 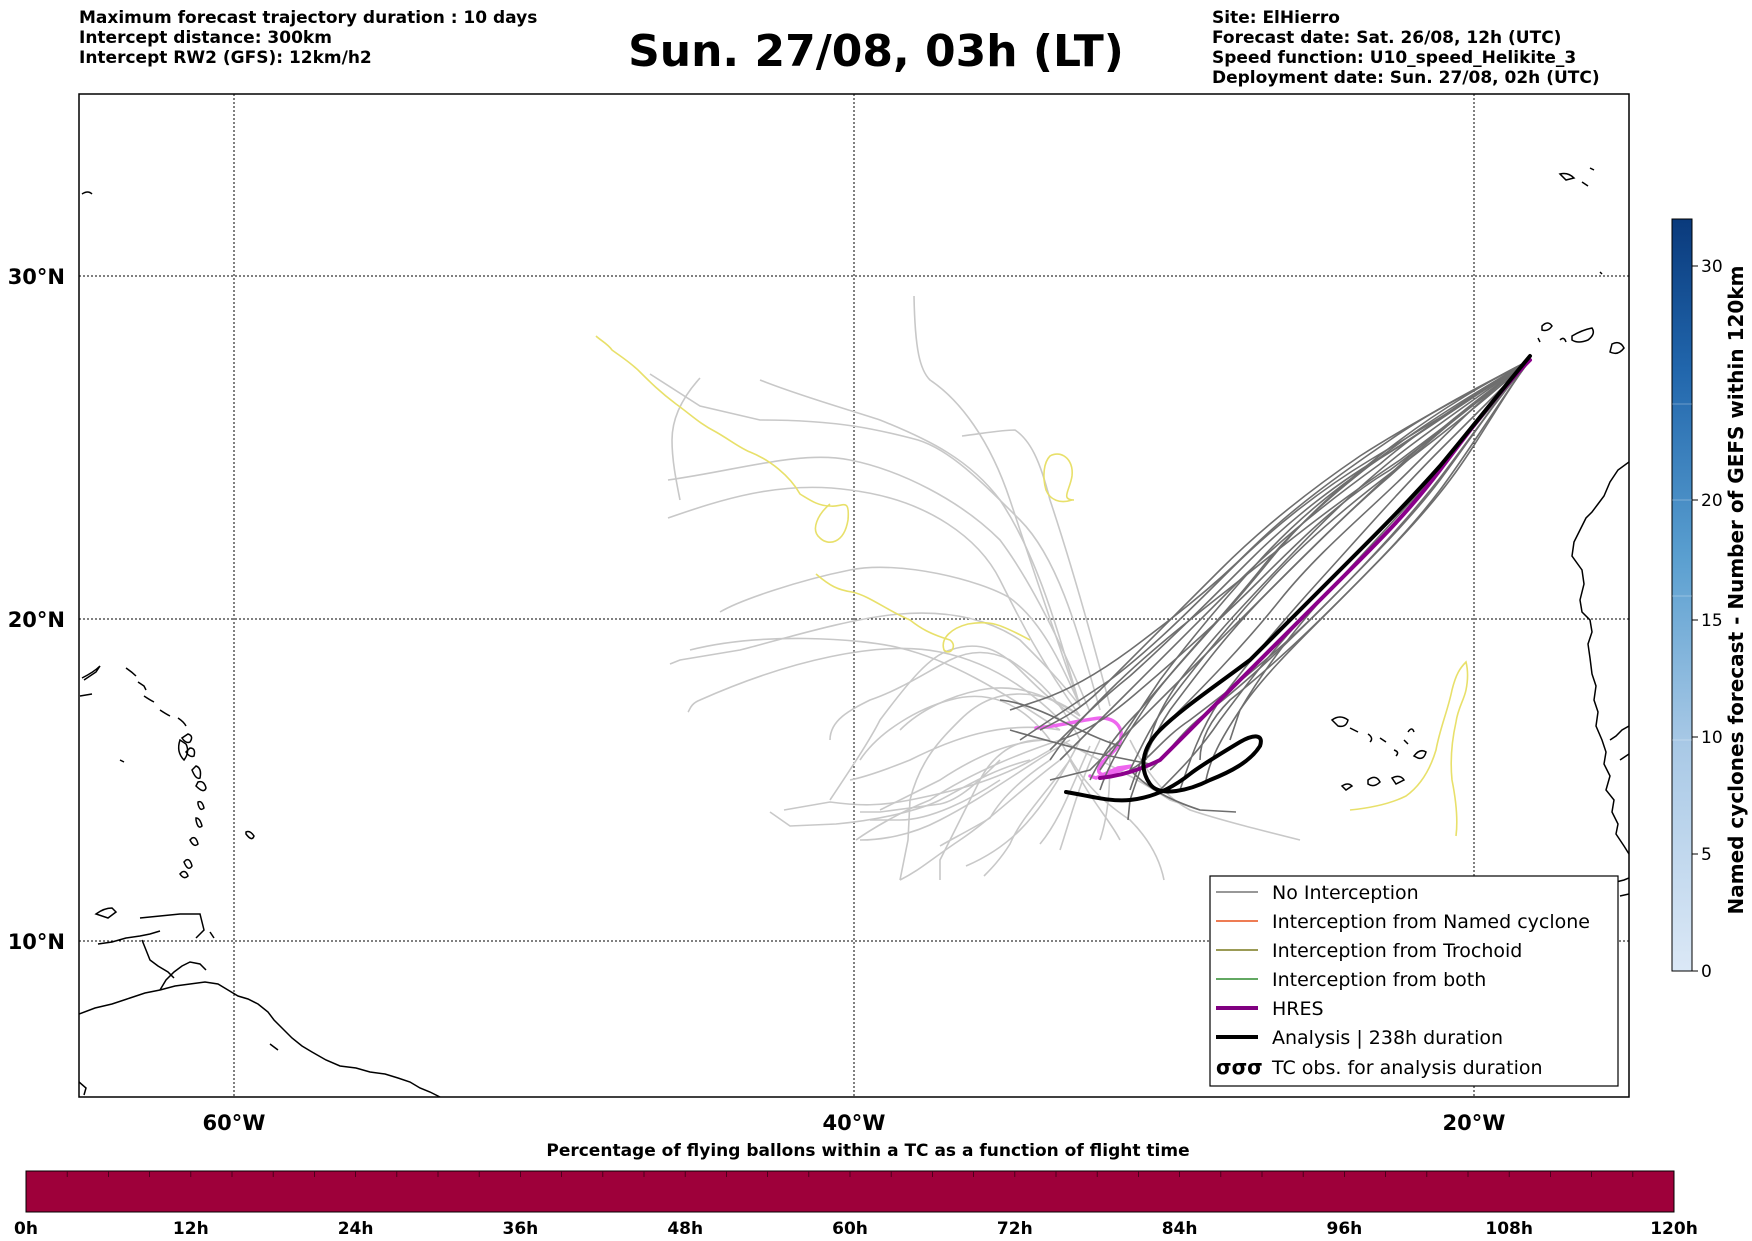 I want to click on legend-item-analysis: Analysis | 238h duration, so click(x=1359, y=1038).